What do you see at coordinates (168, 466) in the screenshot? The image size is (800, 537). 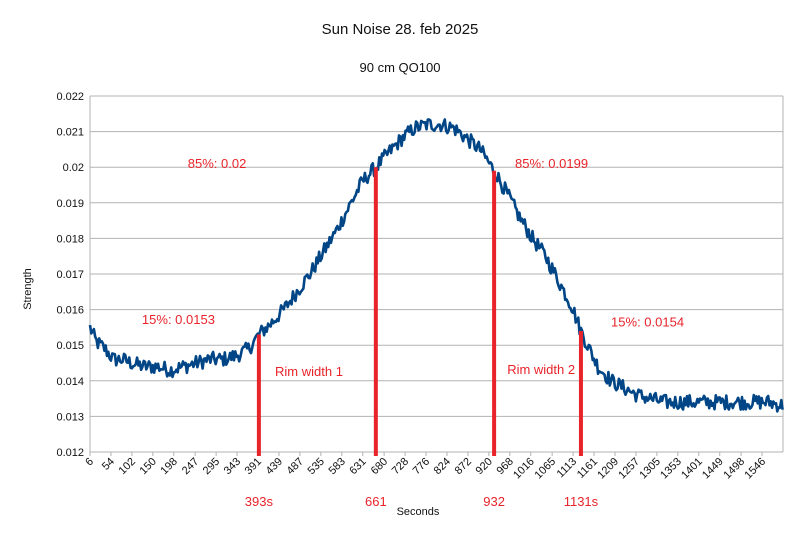 I see `x-tick-label: 198` at bounding box center [168, 466].